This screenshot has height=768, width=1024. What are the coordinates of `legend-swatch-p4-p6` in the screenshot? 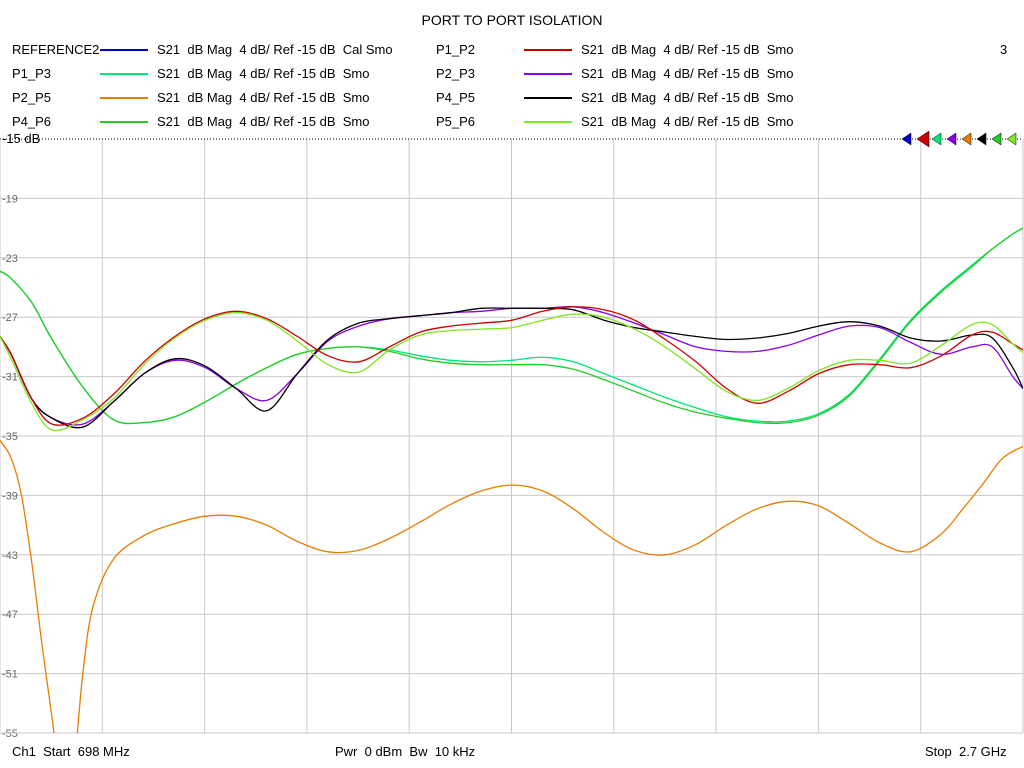 It's located at (124, 122).